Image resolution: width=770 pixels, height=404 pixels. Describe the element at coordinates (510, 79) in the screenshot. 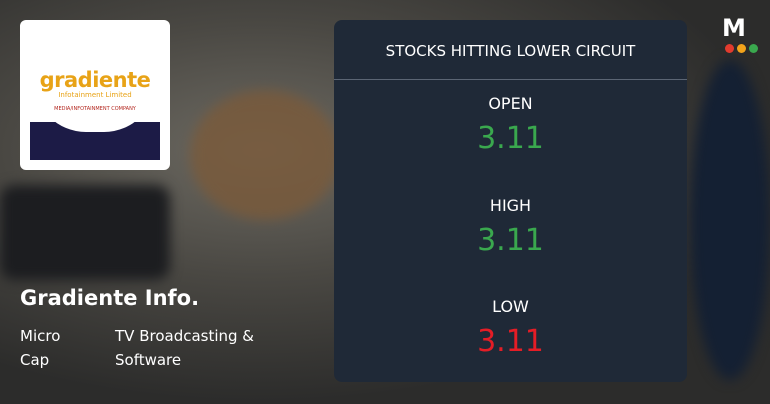

I see `separator` at that location.